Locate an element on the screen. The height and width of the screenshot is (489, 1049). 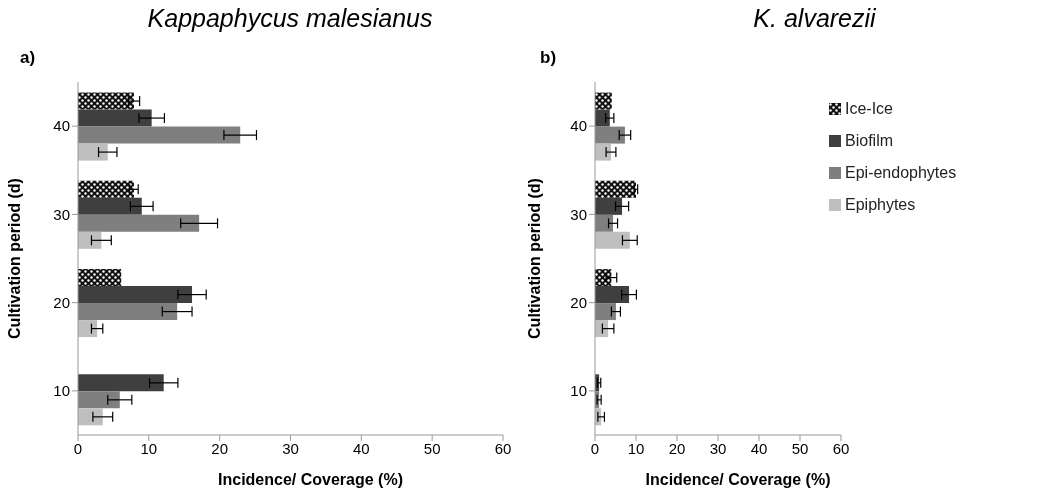
legend-label: Epiphytes is located at coordinates (880, 205).